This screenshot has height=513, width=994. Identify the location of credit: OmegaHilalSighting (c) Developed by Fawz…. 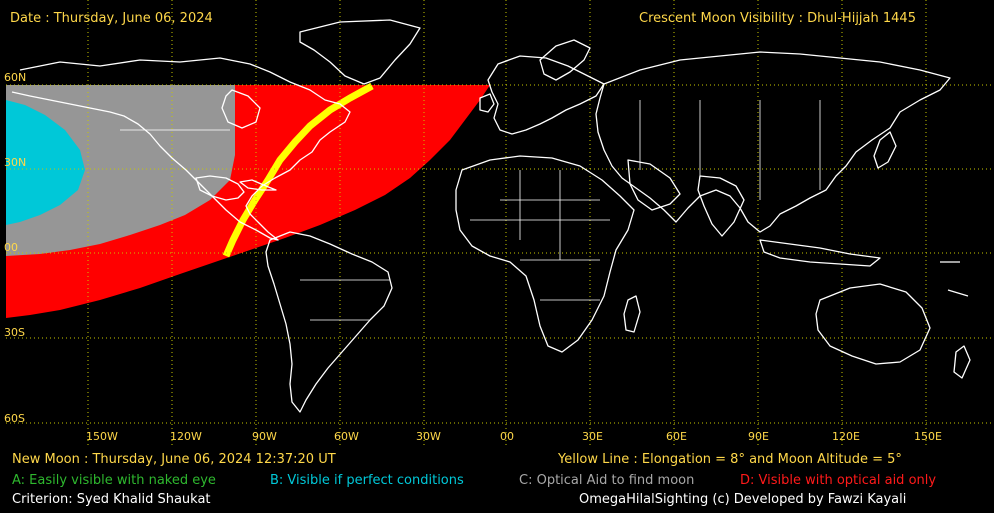
(743, 499).